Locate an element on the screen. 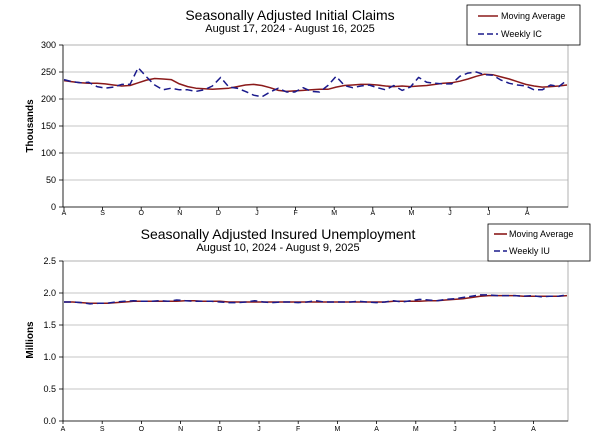 The width and height of the screenshot is (600, 442). chart1-legend: Moving Average Weekly IC is located at coordinates (523, 25).